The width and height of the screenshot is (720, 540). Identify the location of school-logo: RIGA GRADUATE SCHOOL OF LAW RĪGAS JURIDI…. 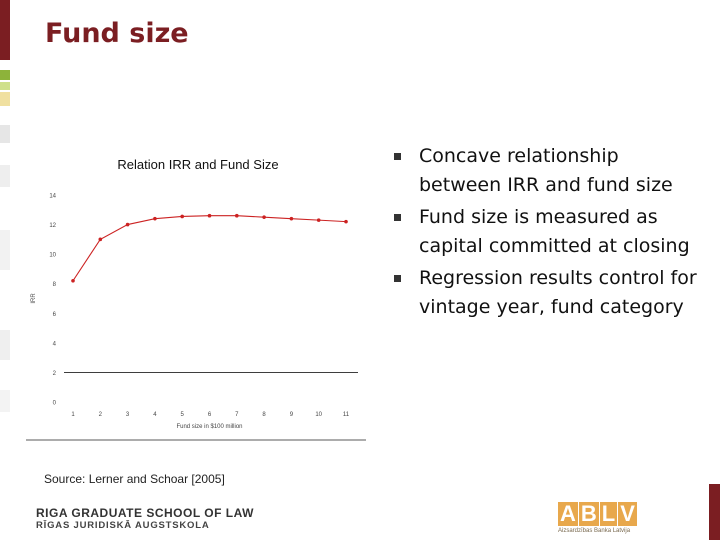
(145, 519).